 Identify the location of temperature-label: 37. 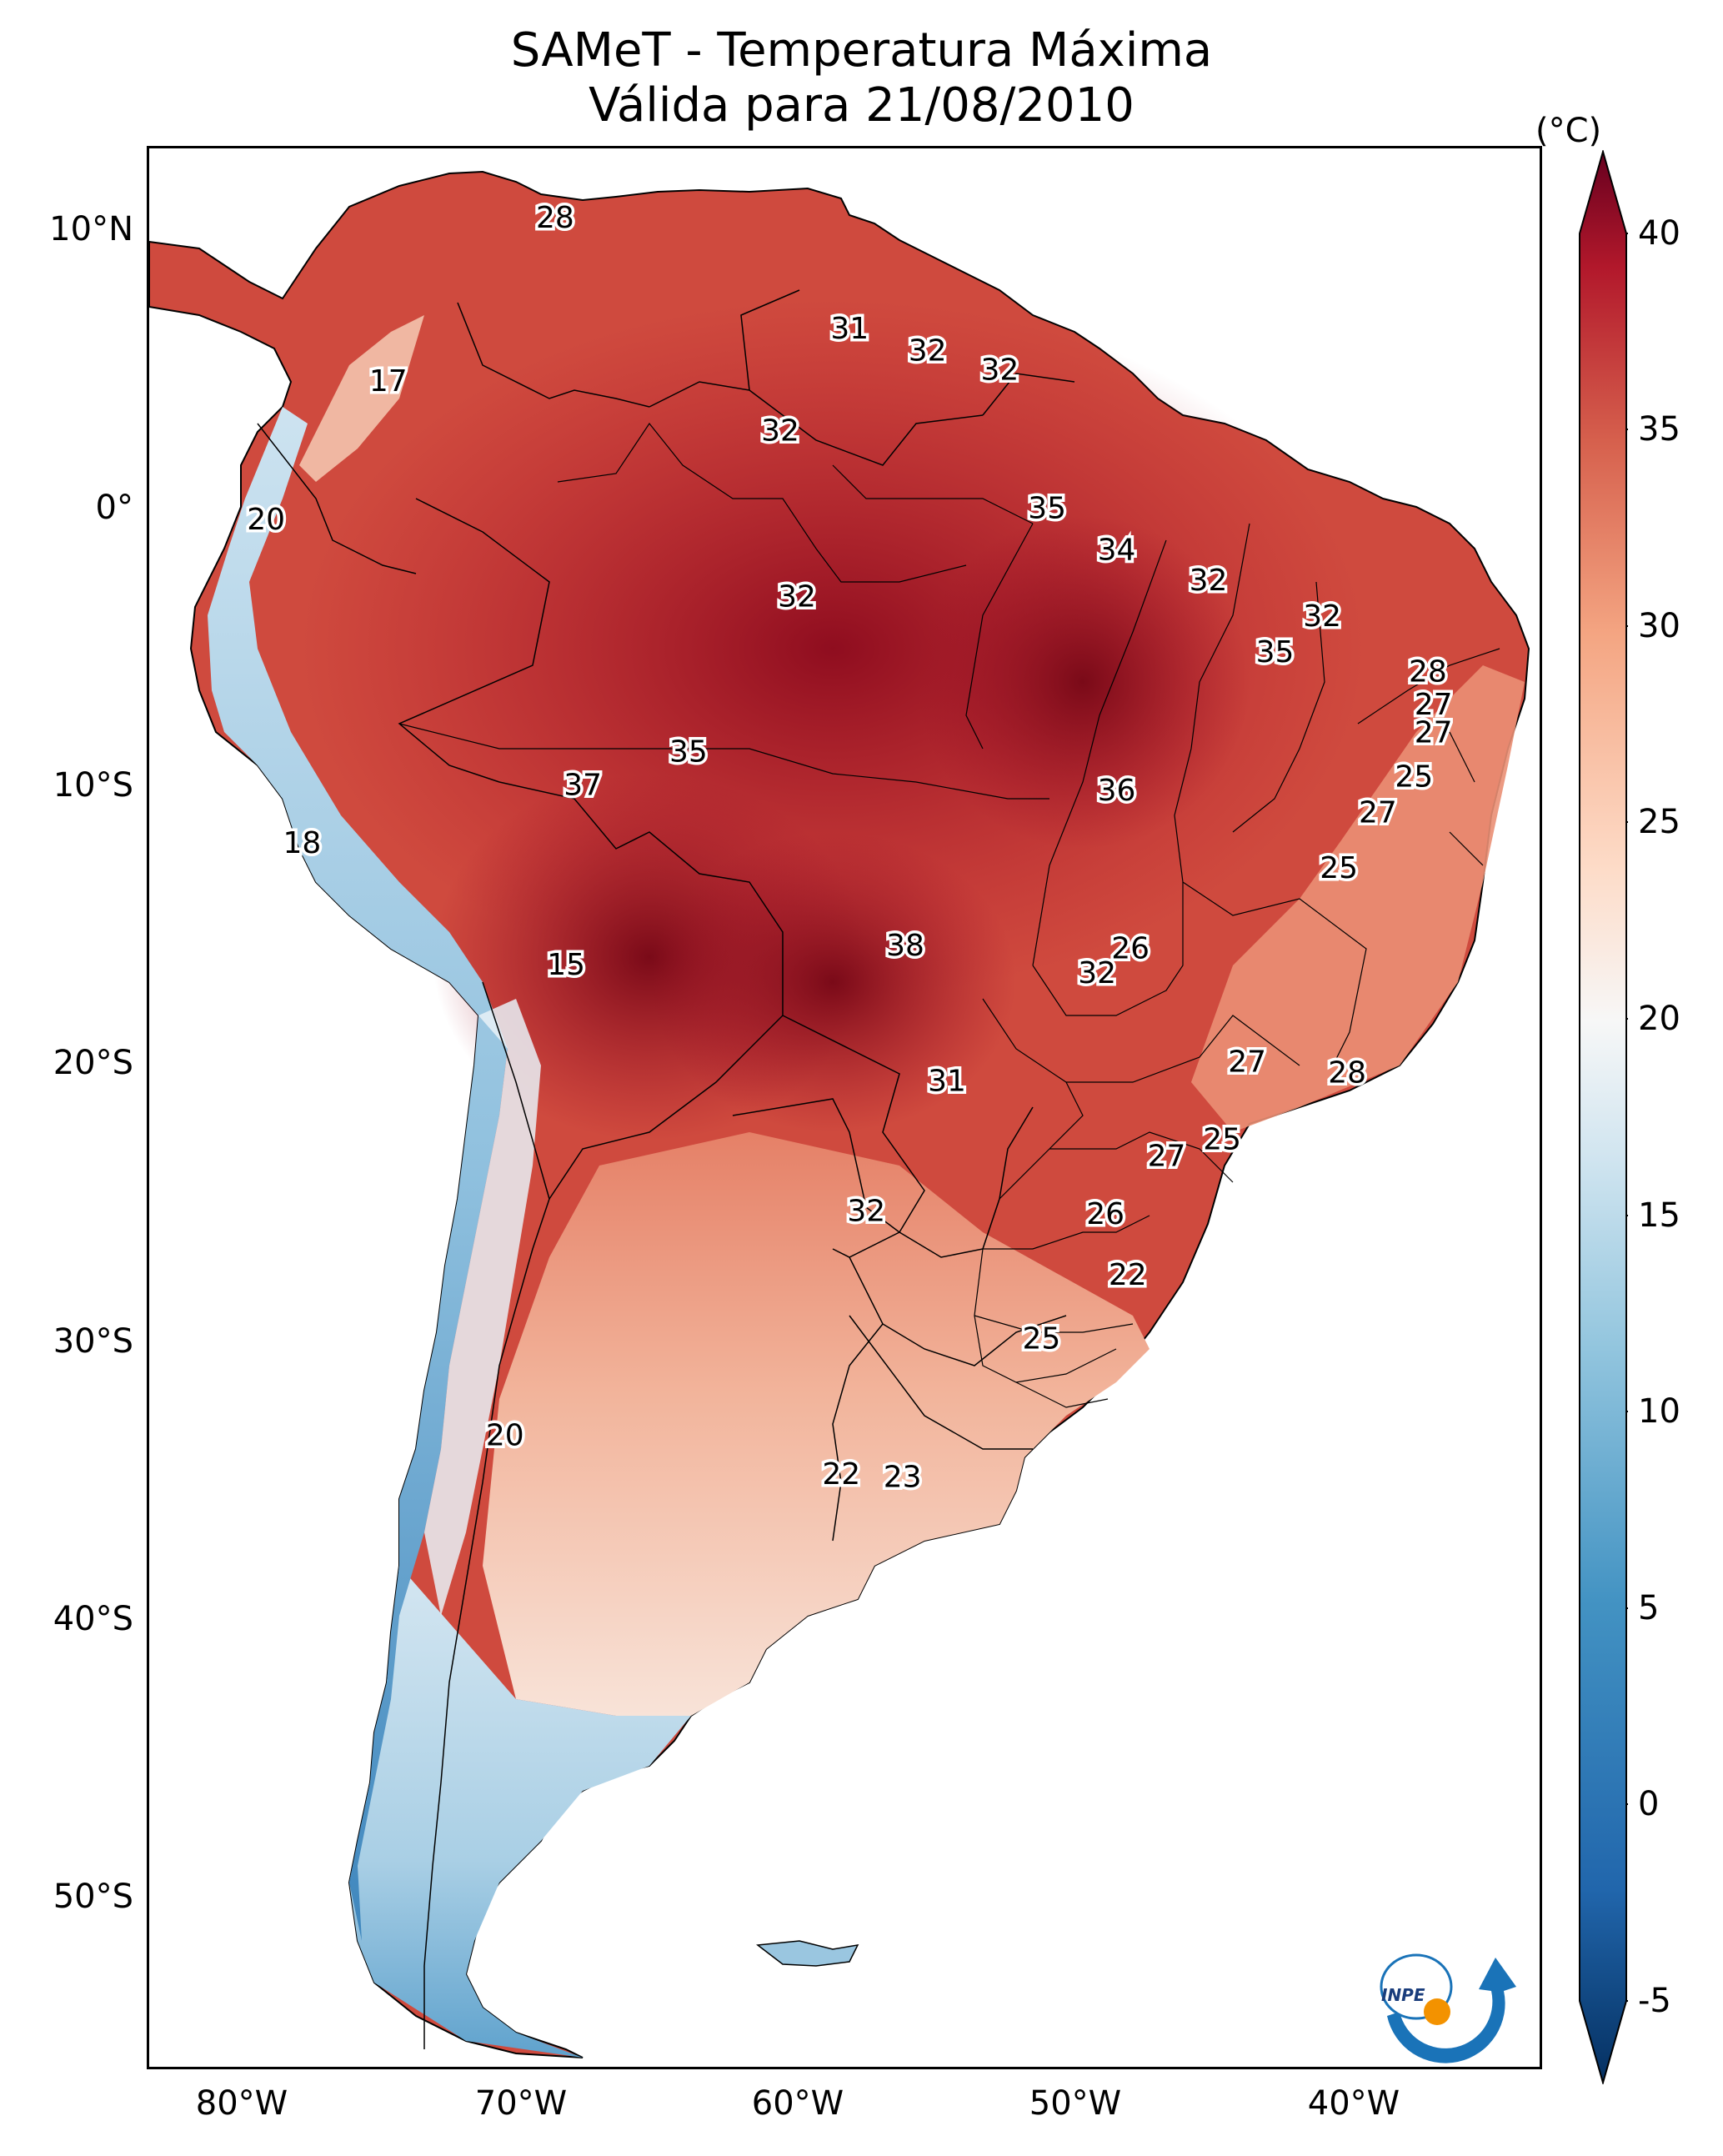
(582, 786).